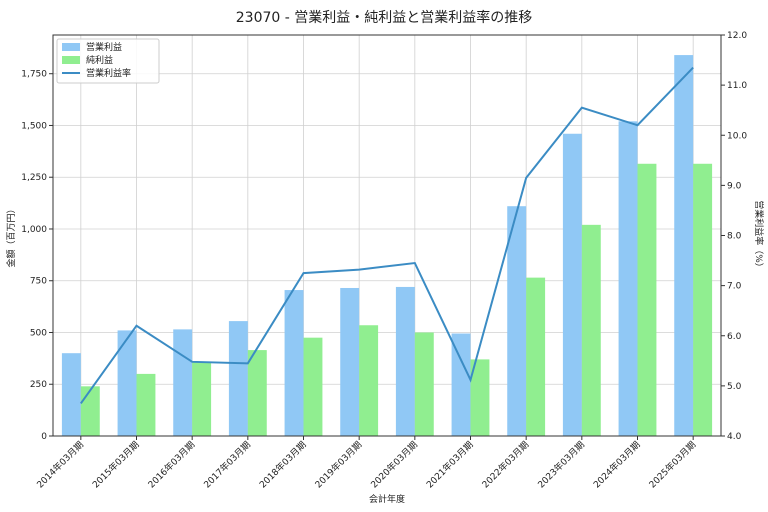 This screenshot has width=768, height=512. What do you see at coordinates (505, 465) in the screenshot?
I see `x-tick-label: 2022年03月期` at bounding box center [505, 465].